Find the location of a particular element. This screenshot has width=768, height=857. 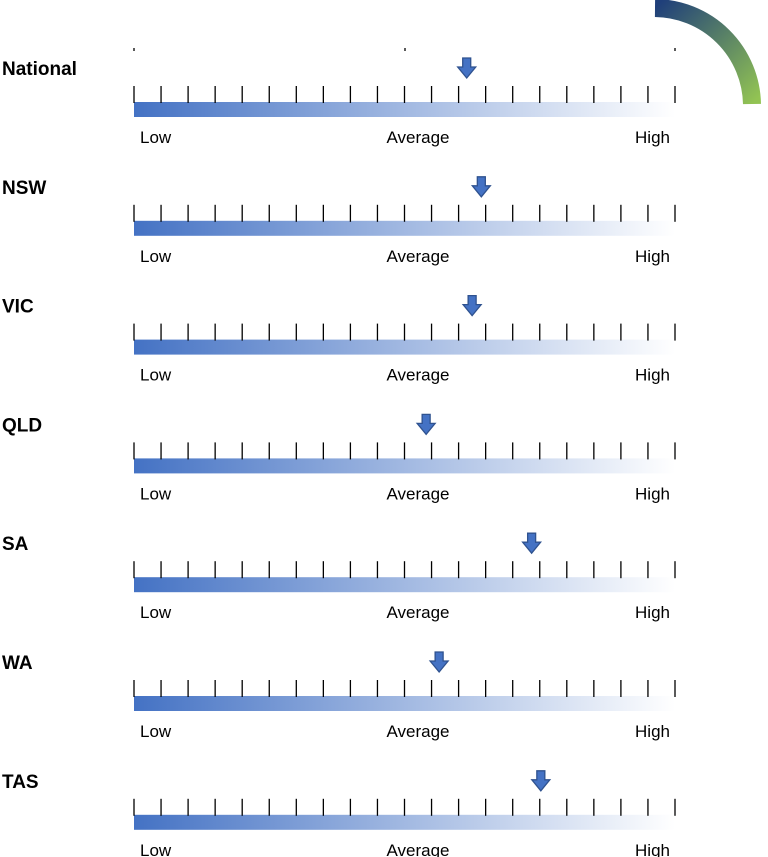

region-name: VIC is located at coordinates (18, 307).